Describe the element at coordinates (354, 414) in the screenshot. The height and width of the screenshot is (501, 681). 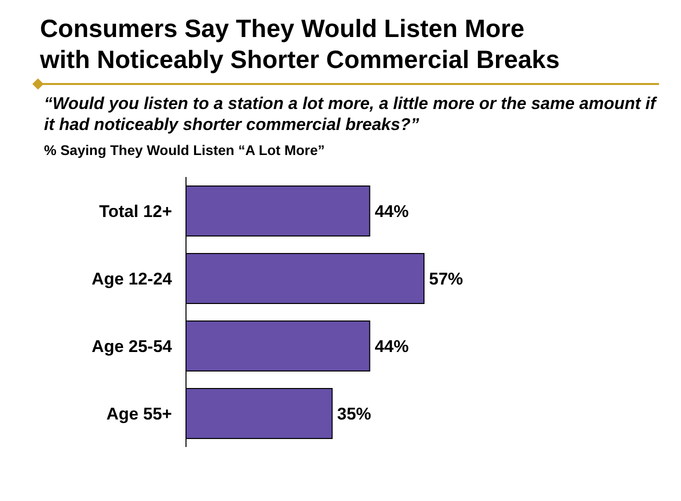
I see `data-label: 35%` at that location.